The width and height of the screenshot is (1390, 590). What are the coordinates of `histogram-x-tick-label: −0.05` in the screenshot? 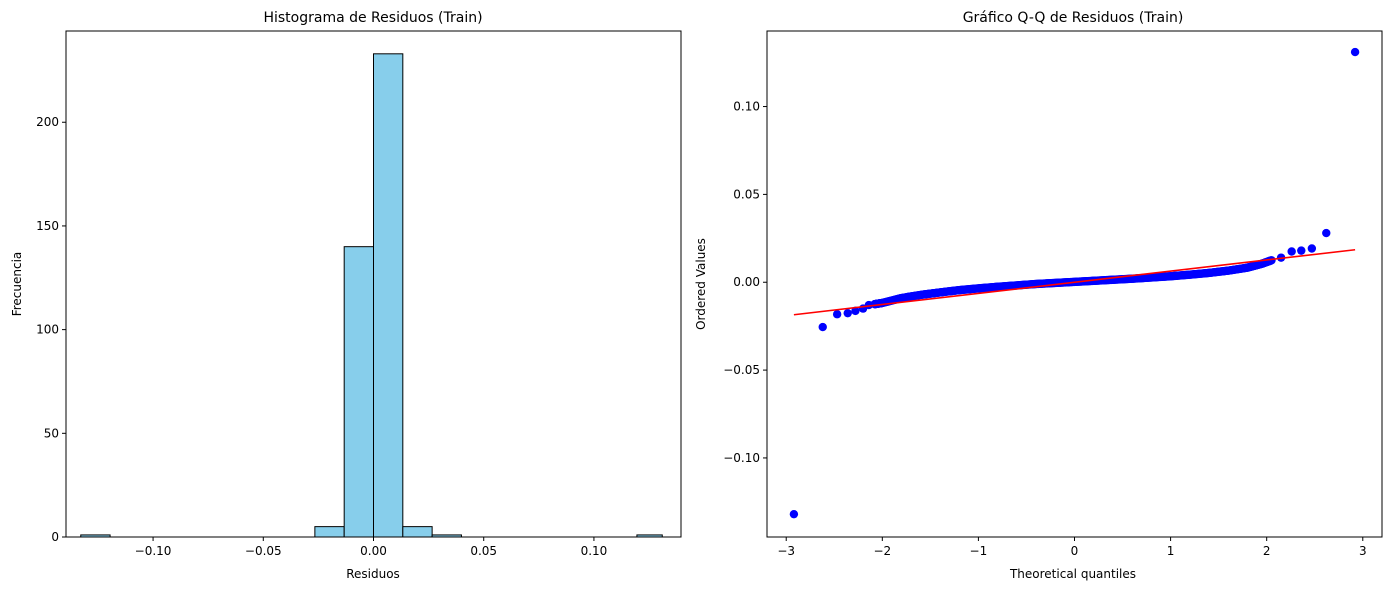 It's located at (263, 551).